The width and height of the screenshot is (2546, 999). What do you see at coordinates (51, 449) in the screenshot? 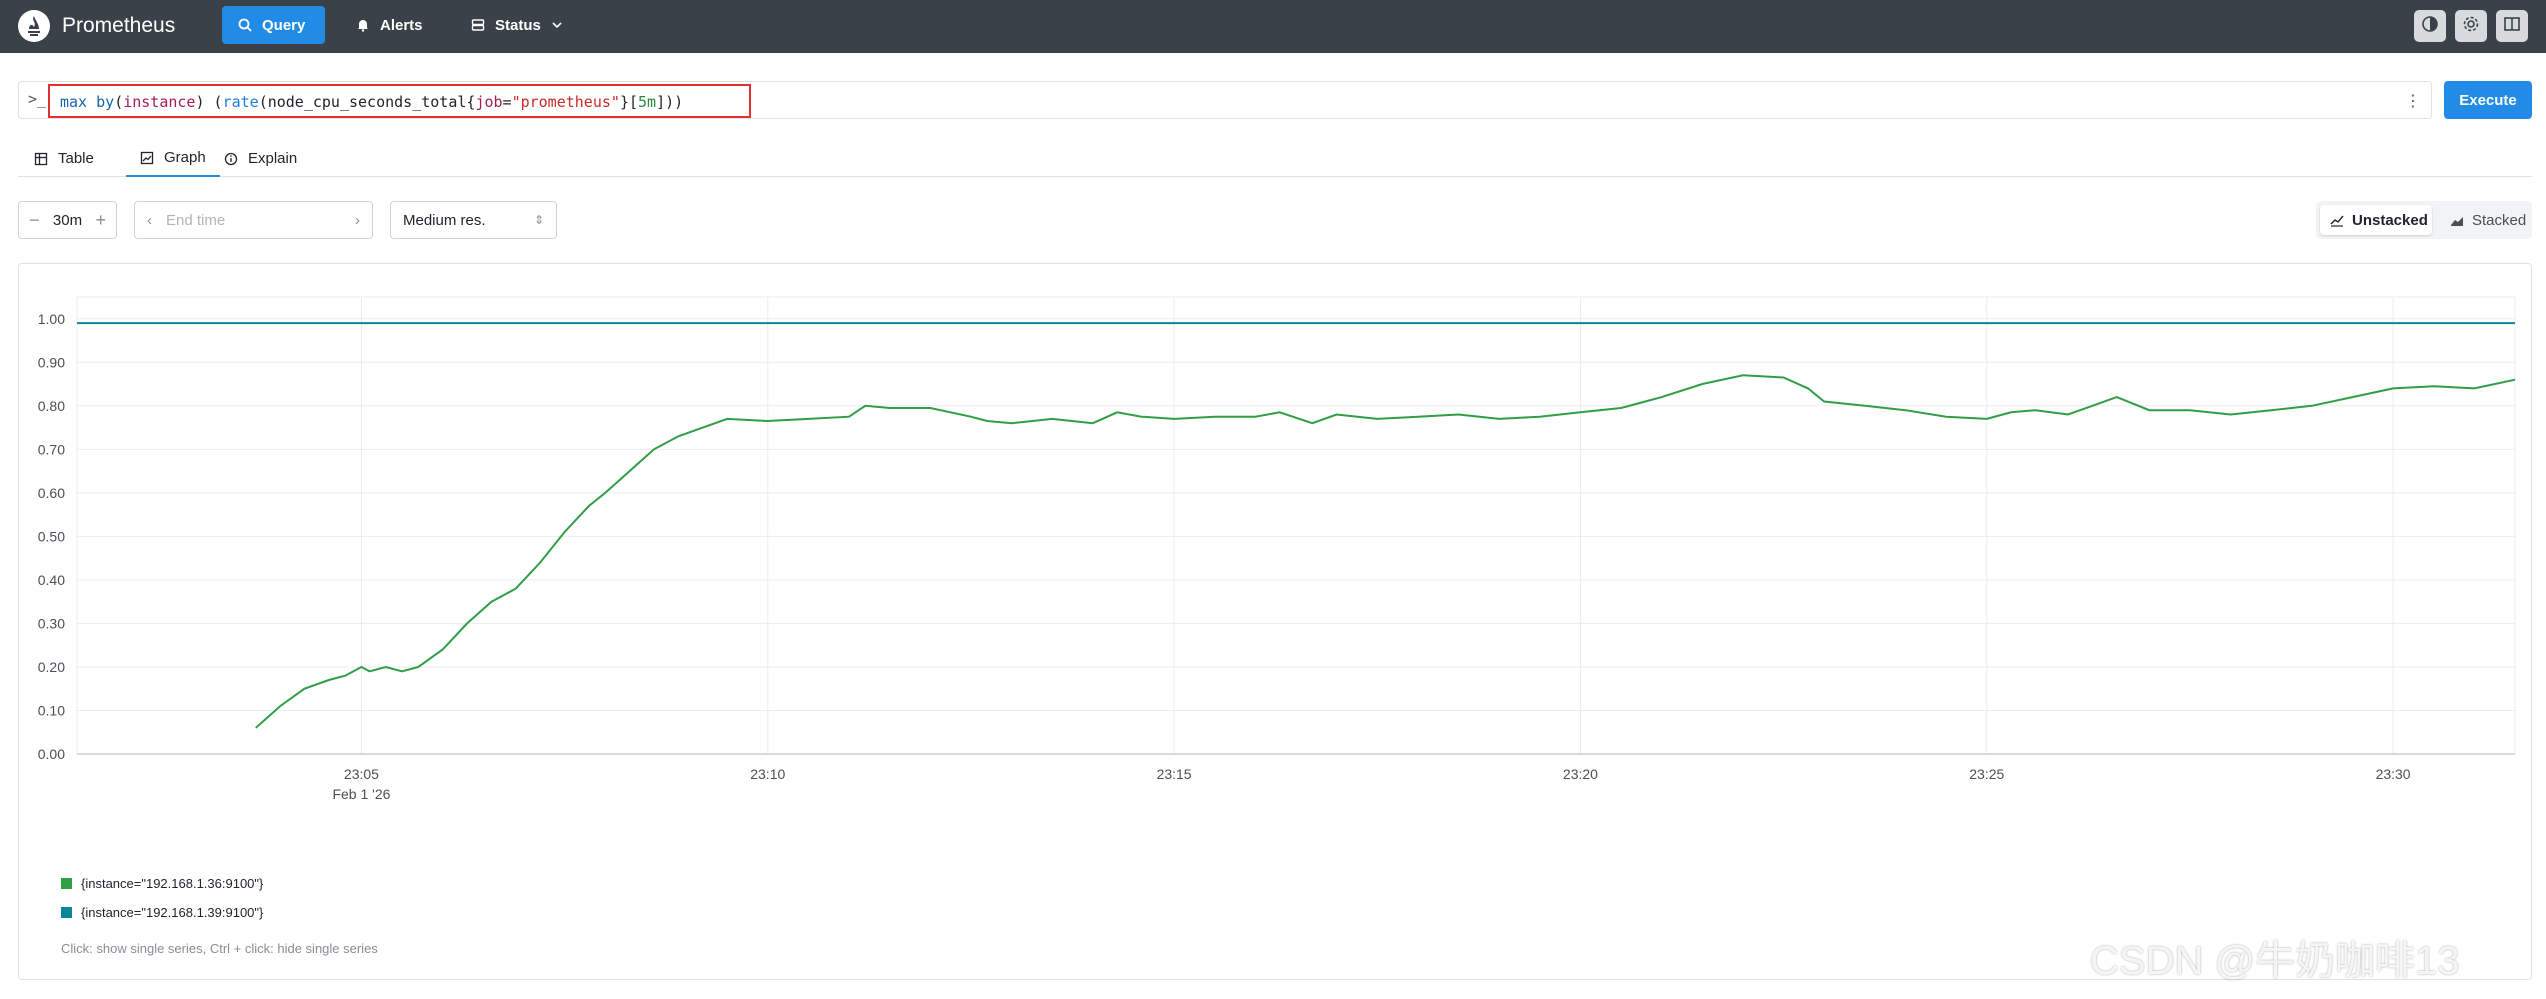
I see `y-tick-label: 0.70` at bounding box center [51, 449].